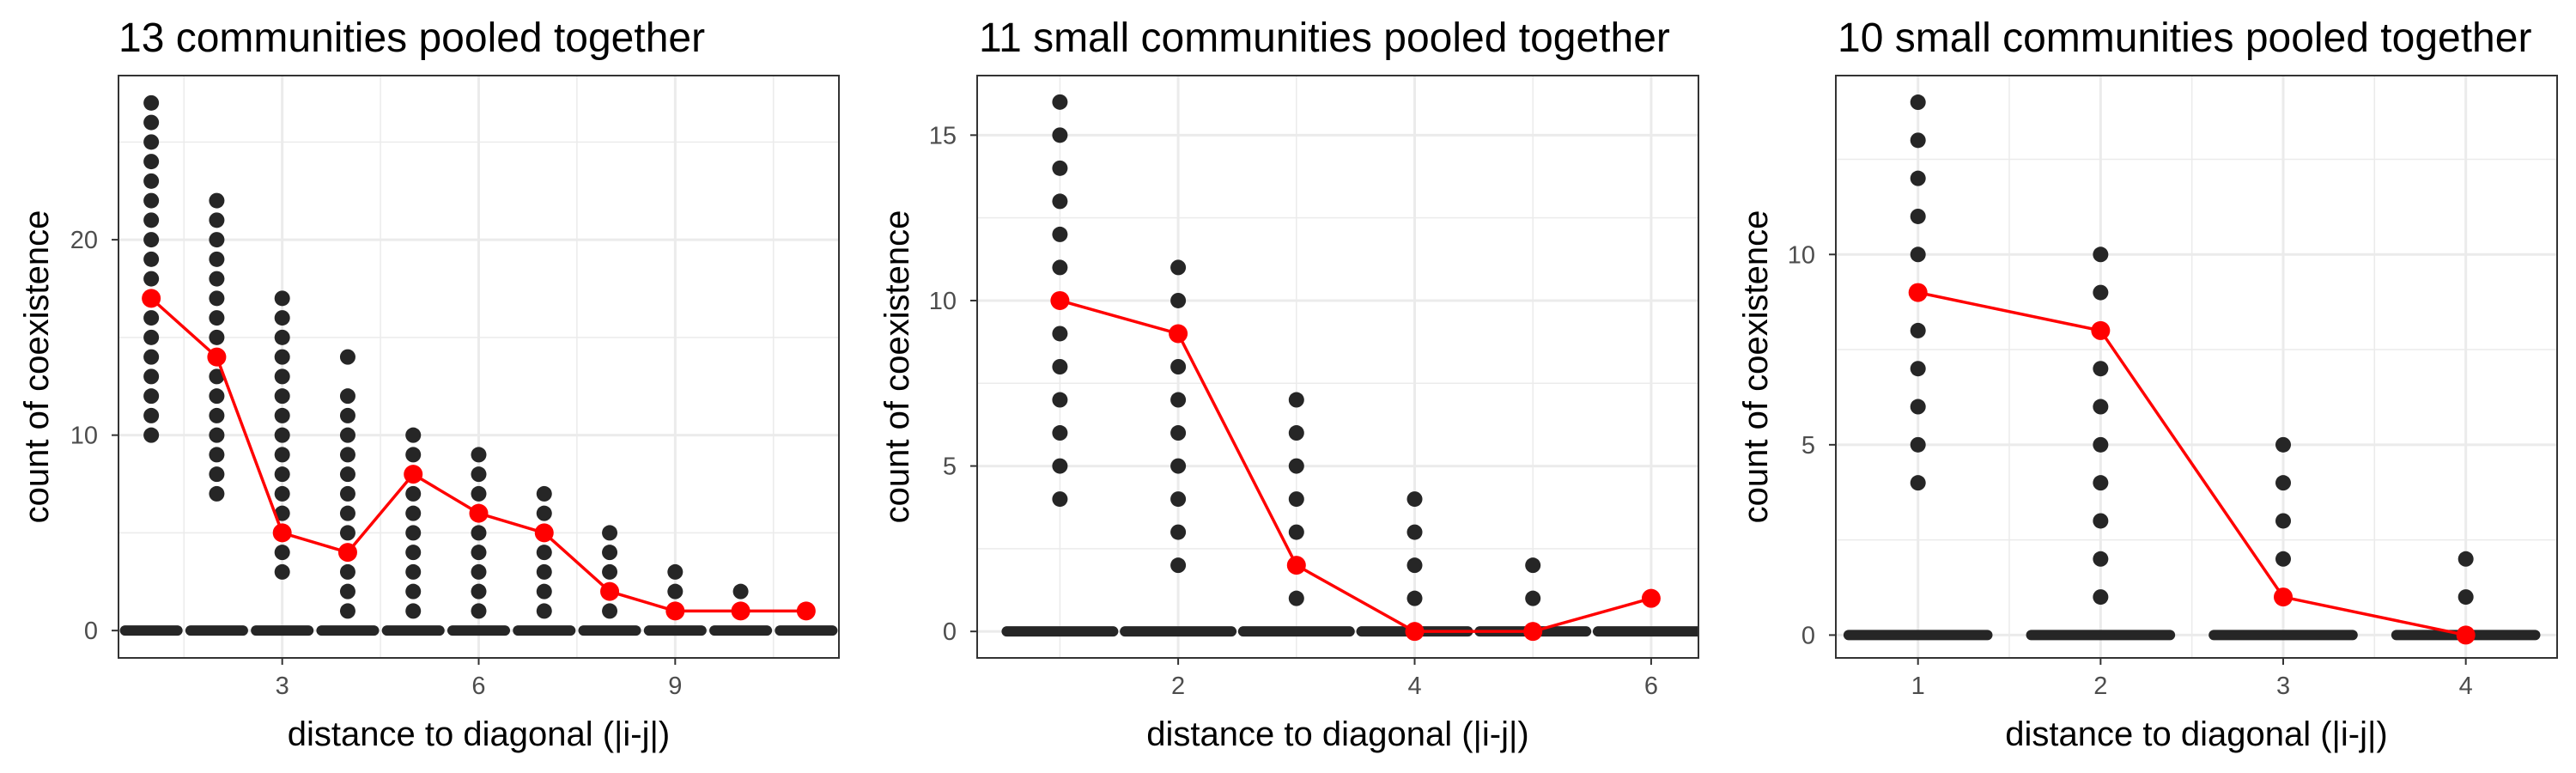  Describe the element at coordinates (1324, 38) in the screenshot. I see `chart-title: 11 small communities pooled together` at that location.